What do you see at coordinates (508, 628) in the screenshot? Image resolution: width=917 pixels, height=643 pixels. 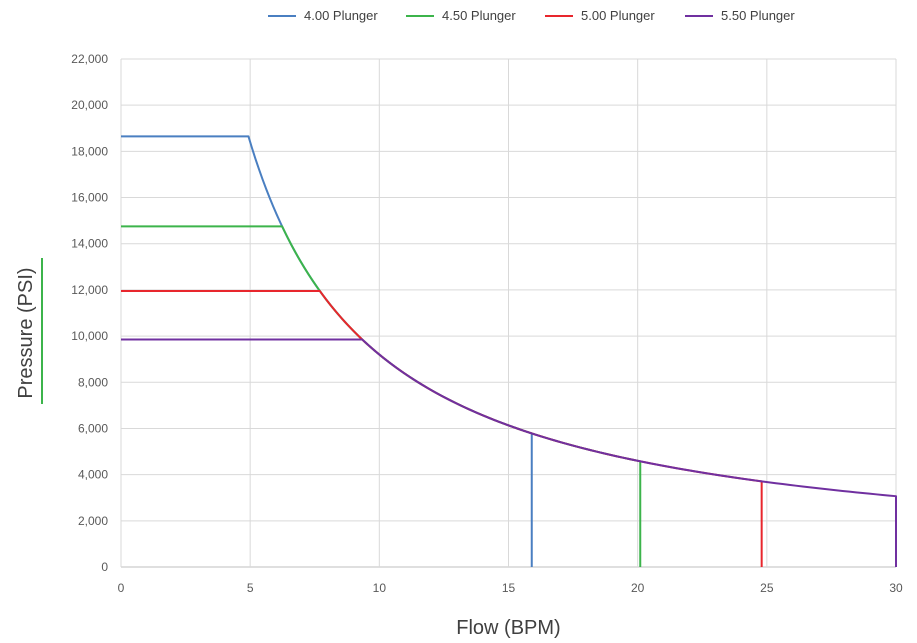 I see `x-axis-title: Flow (BPM)` at bounding box center [508, 628].